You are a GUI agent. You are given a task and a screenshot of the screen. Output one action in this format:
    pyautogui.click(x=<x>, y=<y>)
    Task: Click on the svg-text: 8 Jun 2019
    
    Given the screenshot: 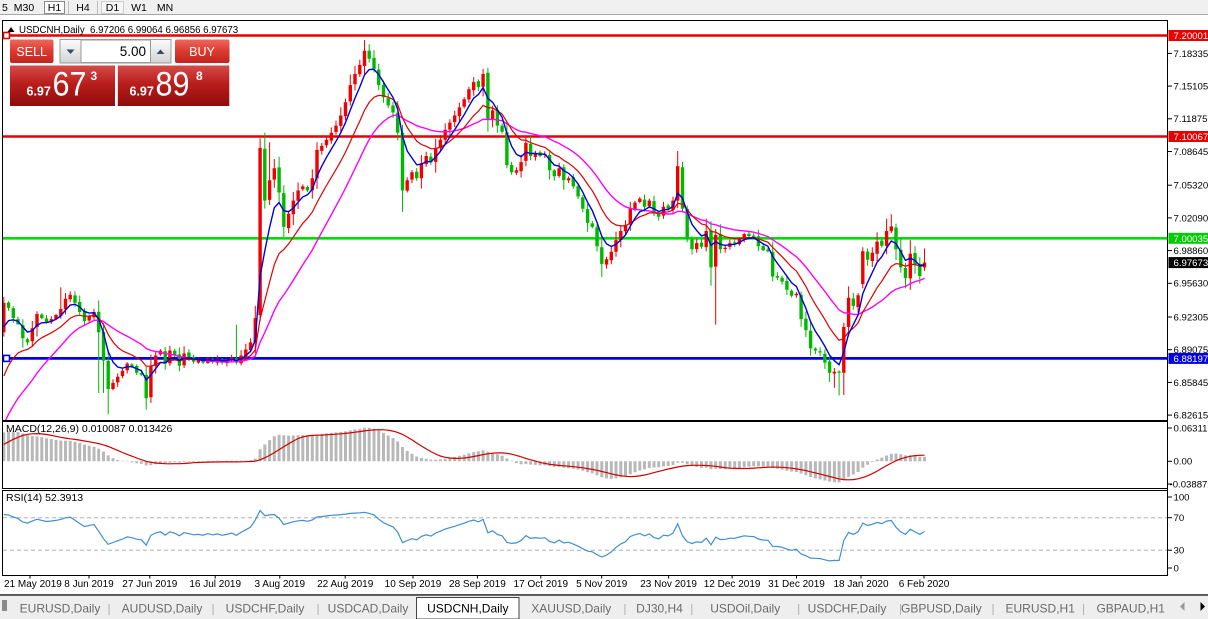 What is the action you would take?
    pyautogui.click(x=89, y=584)
    